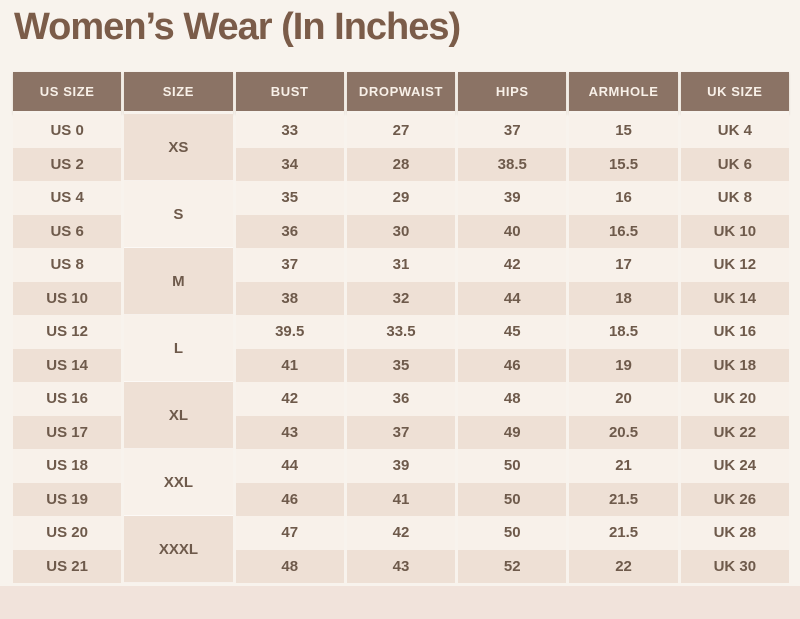 This screenshot has width=800, height=619. What do you see at coordinates (178, 214) in the screenshot?
I see `size-group-cell: S` at bounding box center [178, 214].